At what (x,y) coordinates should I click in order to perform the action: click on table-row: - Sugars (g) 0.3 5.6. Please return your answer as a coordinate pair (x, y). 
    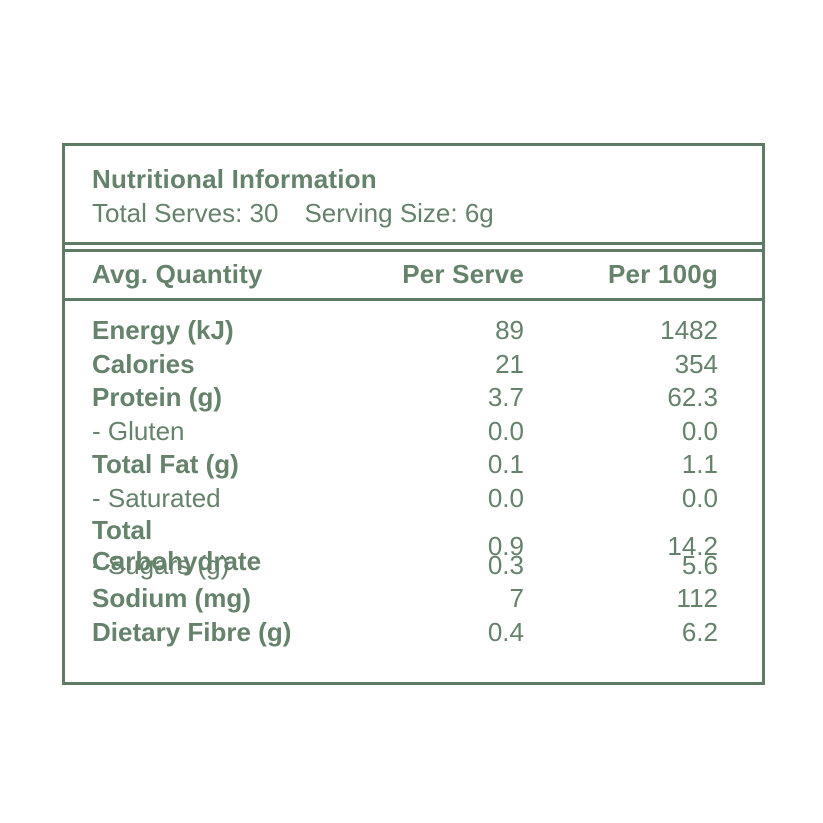
    Looking at the image, I should click on (405, 566).